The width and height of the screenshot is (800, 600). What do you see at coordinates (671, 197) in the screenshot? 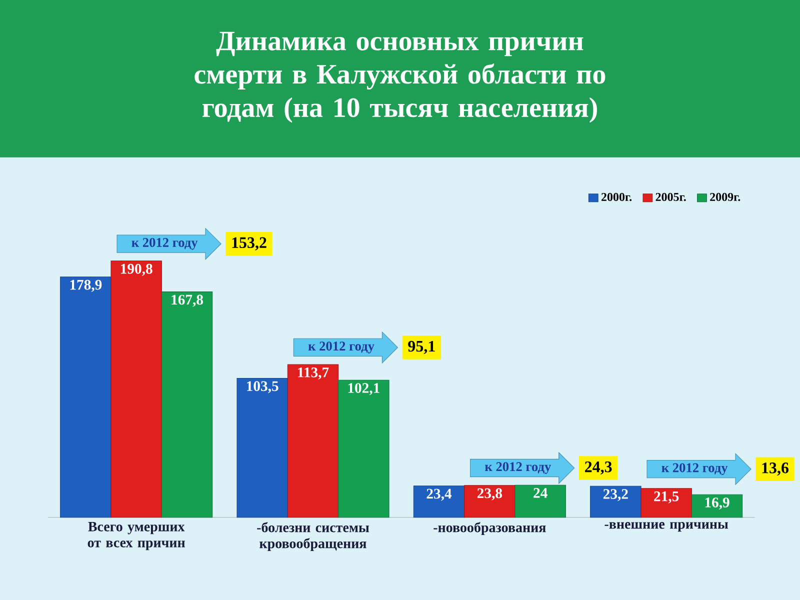
I see `legend-label: 2005г.` at bounding box center [671, 197].